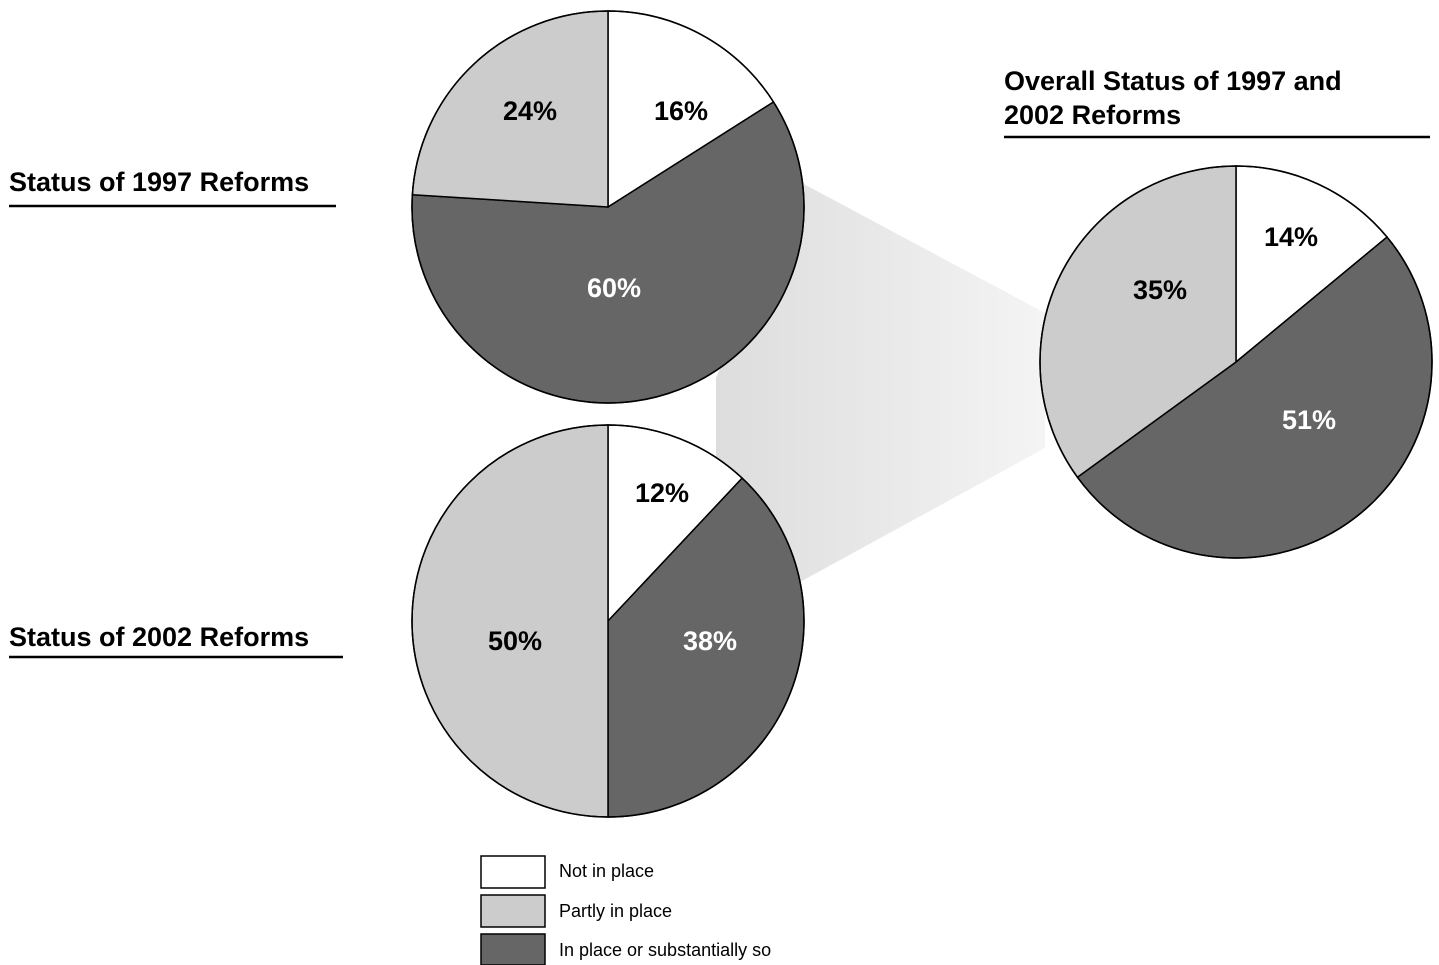 The width and height of the screenshot is (1439, 965). What do you see at coordinates (662, 493) in the screenshot?
I see `pie-2002-label-not-in-place: 12%` at bounding box center [662, 493].